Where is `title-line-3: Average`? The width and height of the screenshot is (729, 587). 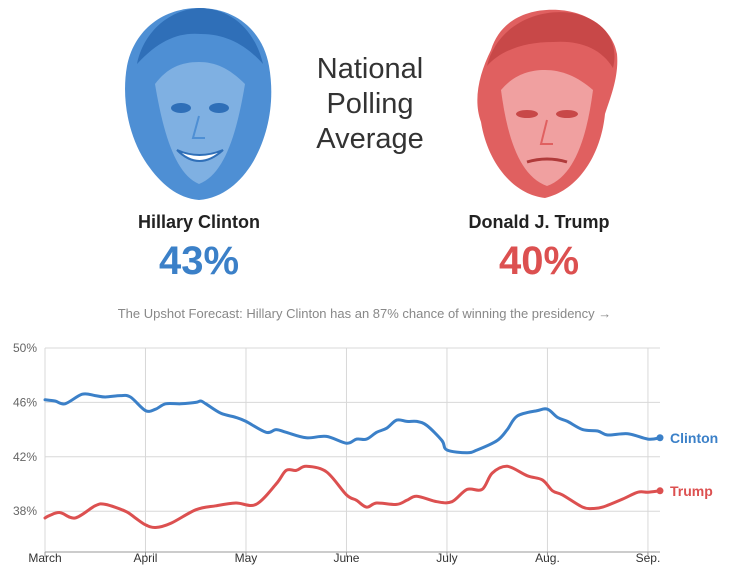
title-line-3: Average is located at coordinates (370, 139).